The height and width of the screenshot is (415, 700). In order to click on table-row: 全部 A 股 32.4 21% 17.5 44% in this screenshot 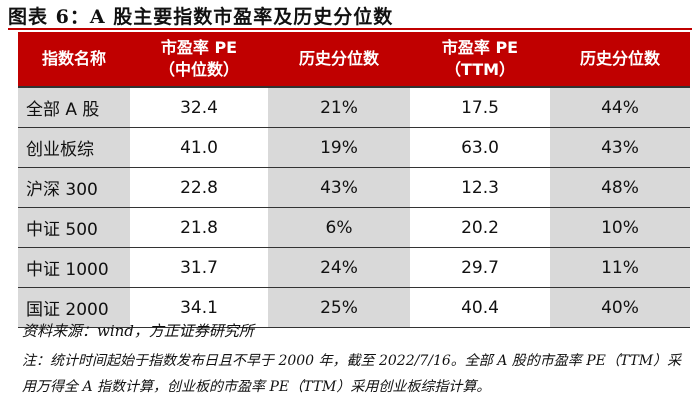, I will do `click(354, 107)`.